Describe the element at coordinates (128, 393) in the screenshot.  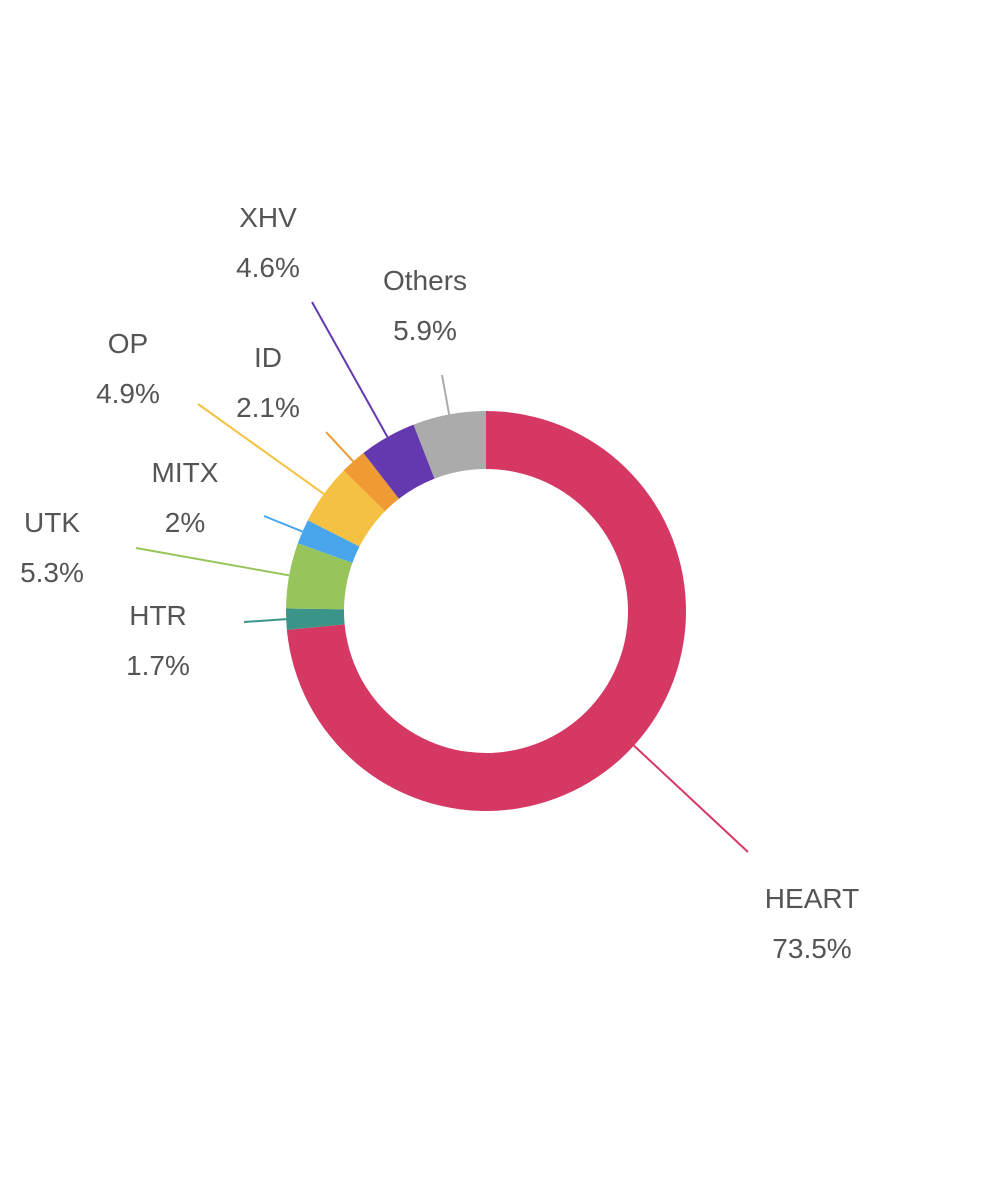
I see `slice-percent-op: 4.9%` at that location.